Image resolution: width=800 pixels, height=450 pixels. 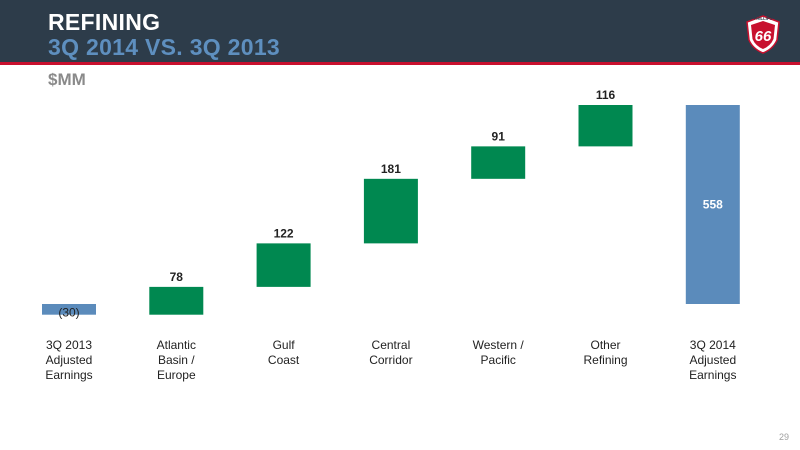 I want to click on data-label-0: (30), so click(x=68, y=313).